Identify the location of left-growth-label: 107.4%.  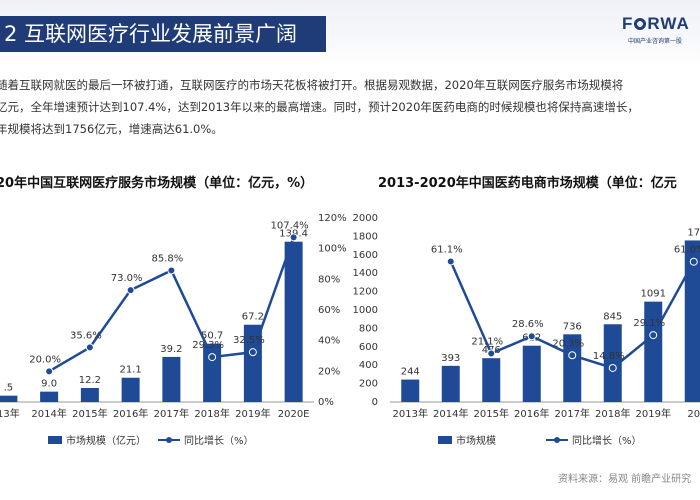
(290, 225).